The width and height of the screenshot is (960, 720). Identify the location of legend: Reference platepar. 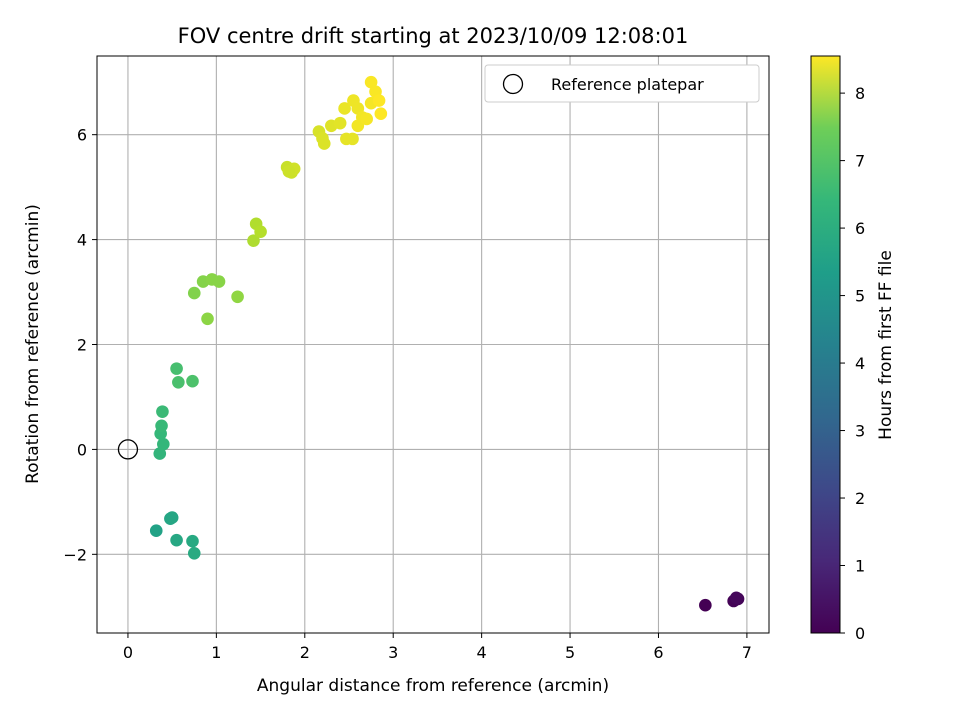
(622, 83).